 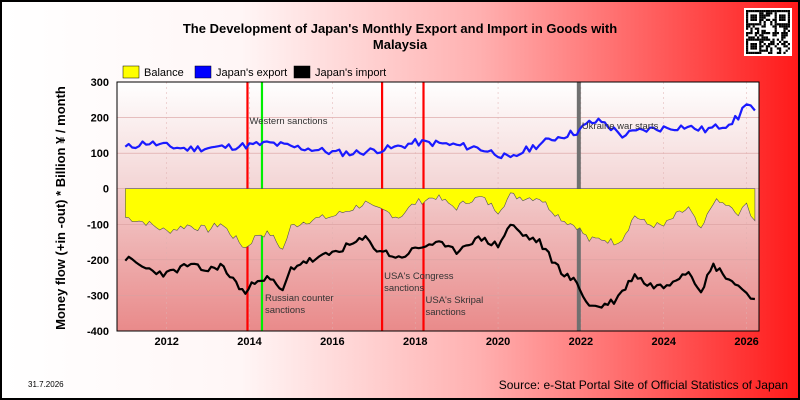 What do you see at coordinates (332, 342) in the screenshot?
I see `x-tick-label: 2016` at bounding box center [332, 342].